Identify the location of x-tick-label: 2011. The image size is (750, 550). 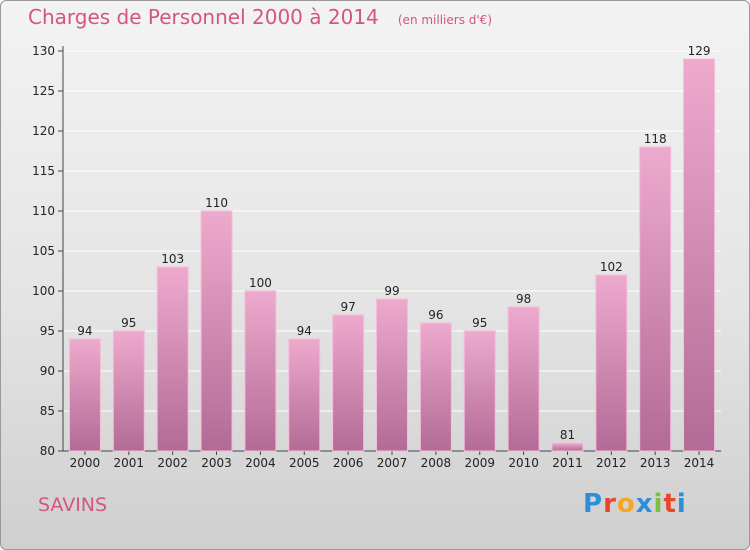
(567, 463).